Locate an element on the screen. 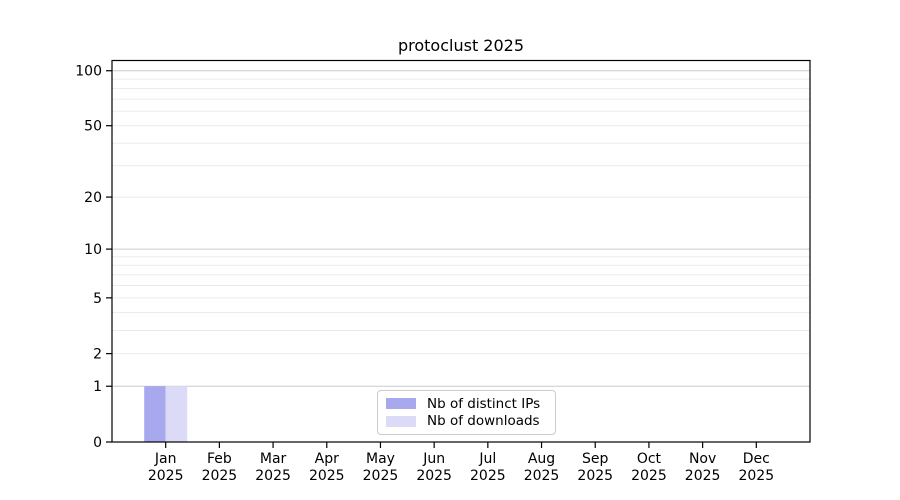 This screenshot has height=500, width=900. legend-item-distinct-ips: Nb of distinct IPs is located at coordinates (466, 403).